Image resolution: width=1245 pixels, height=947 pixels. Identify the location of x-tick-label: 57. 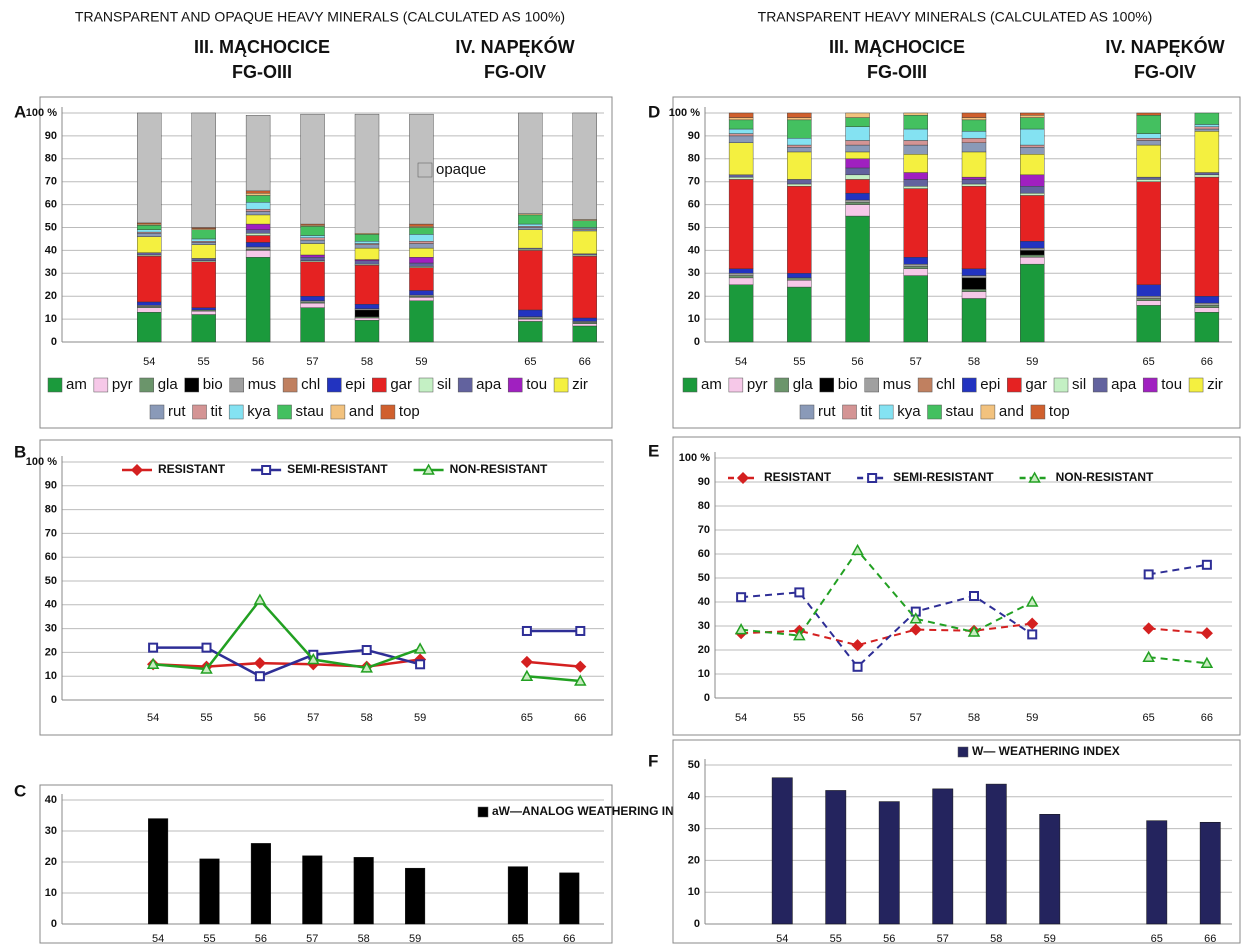
(916, 718).